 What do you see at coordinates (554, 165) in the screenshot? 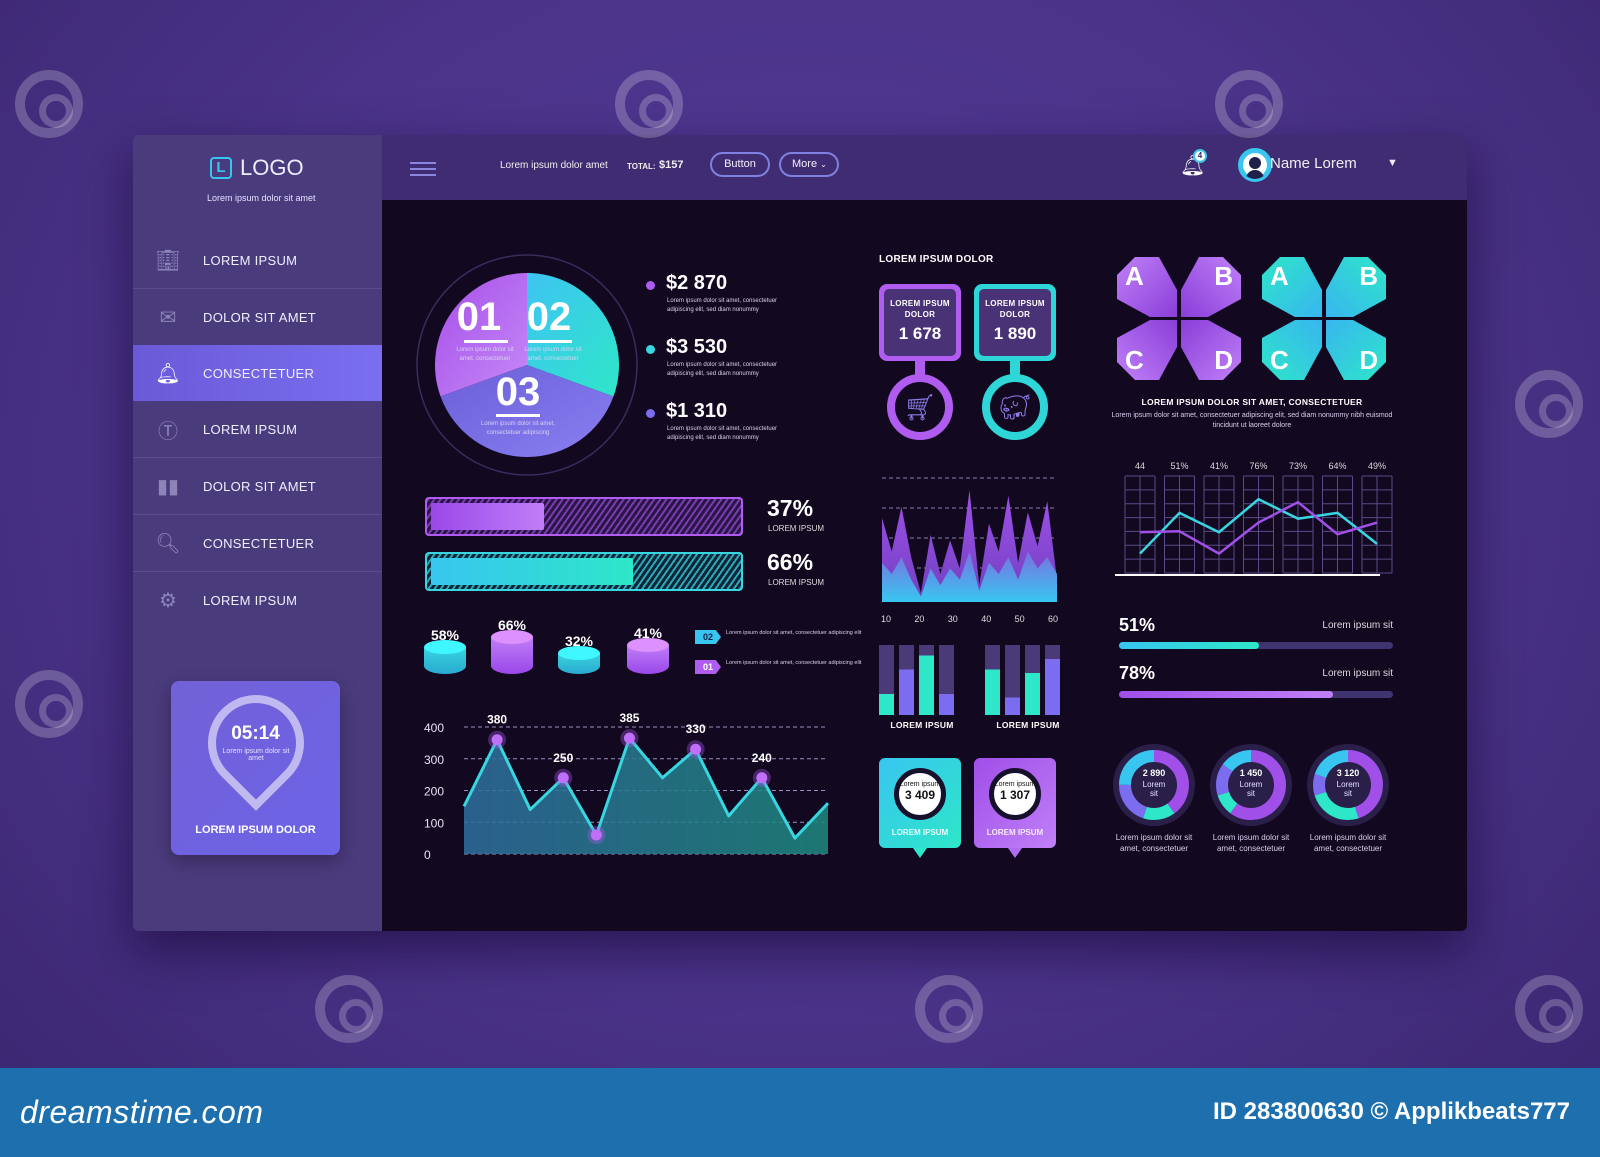
I see `topbar-text: Lorem ipsum dolor amet` at bounding box center [554, 165].